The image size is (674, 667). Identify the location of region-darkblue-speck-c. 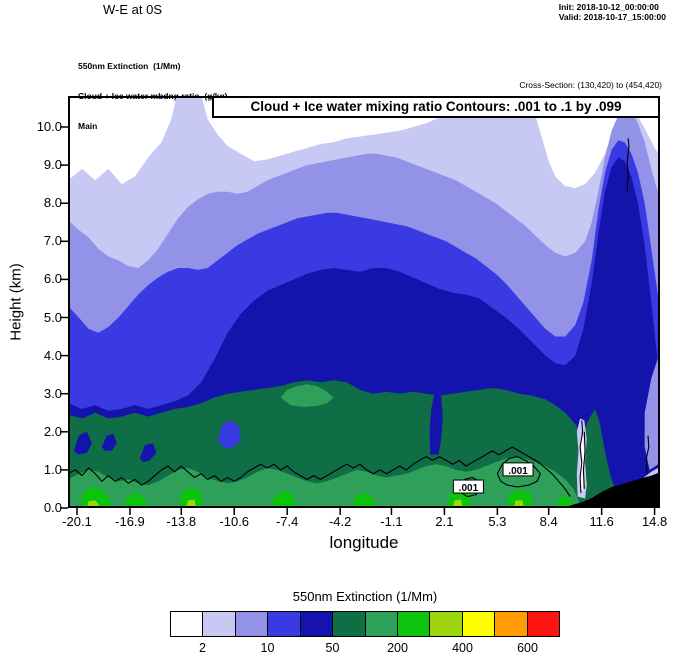
(148, 453).